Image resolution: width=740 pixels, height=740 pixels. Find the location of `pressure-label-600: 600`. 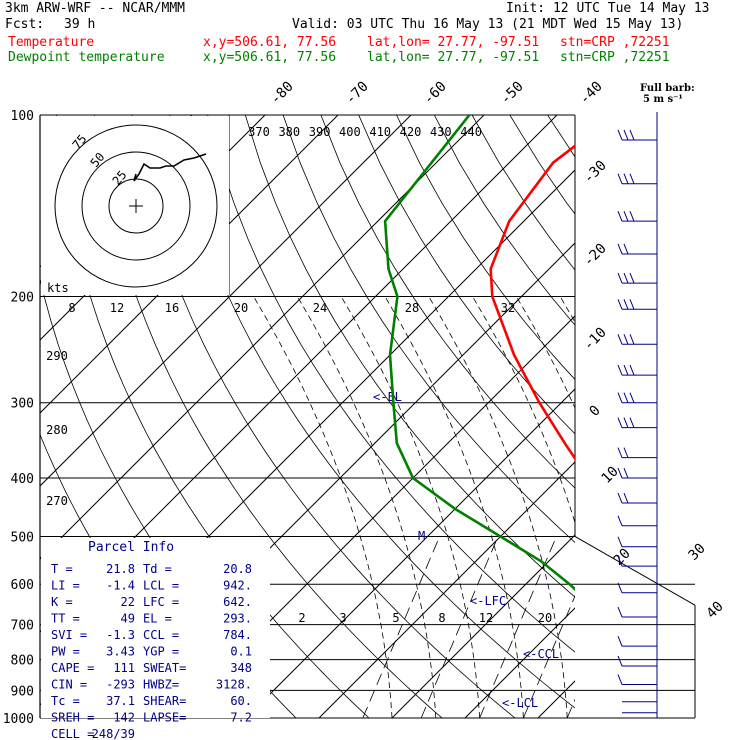

pressure-label-600: 600 is located at coordinates (22, 585).